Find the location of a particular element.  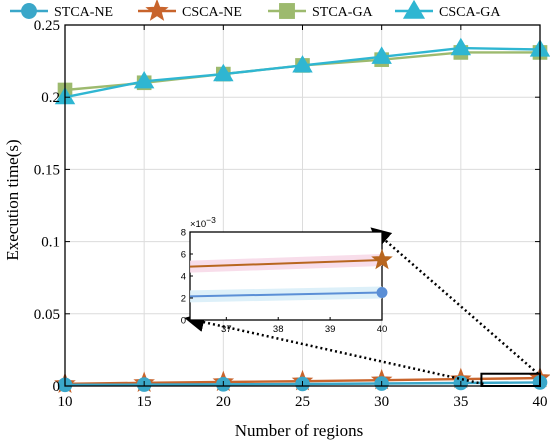

x-tick-label: 20 is located at coordinates (223, 402).